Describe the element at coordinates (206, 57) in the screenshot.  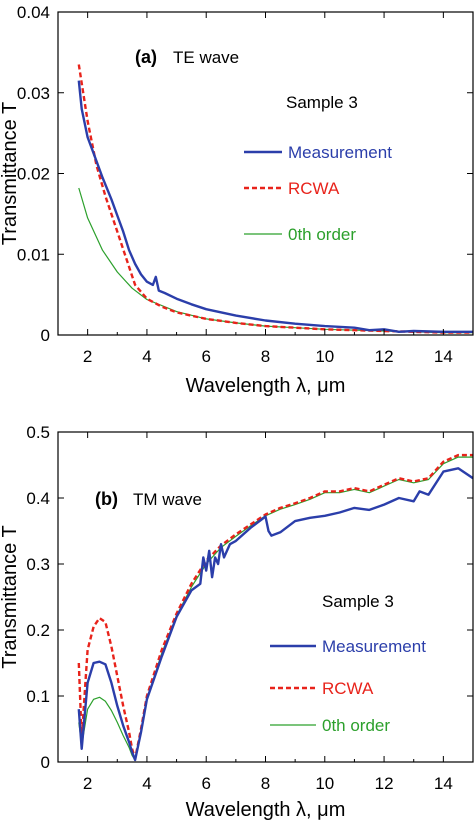
I see `panel-title: TE wave` at that location.